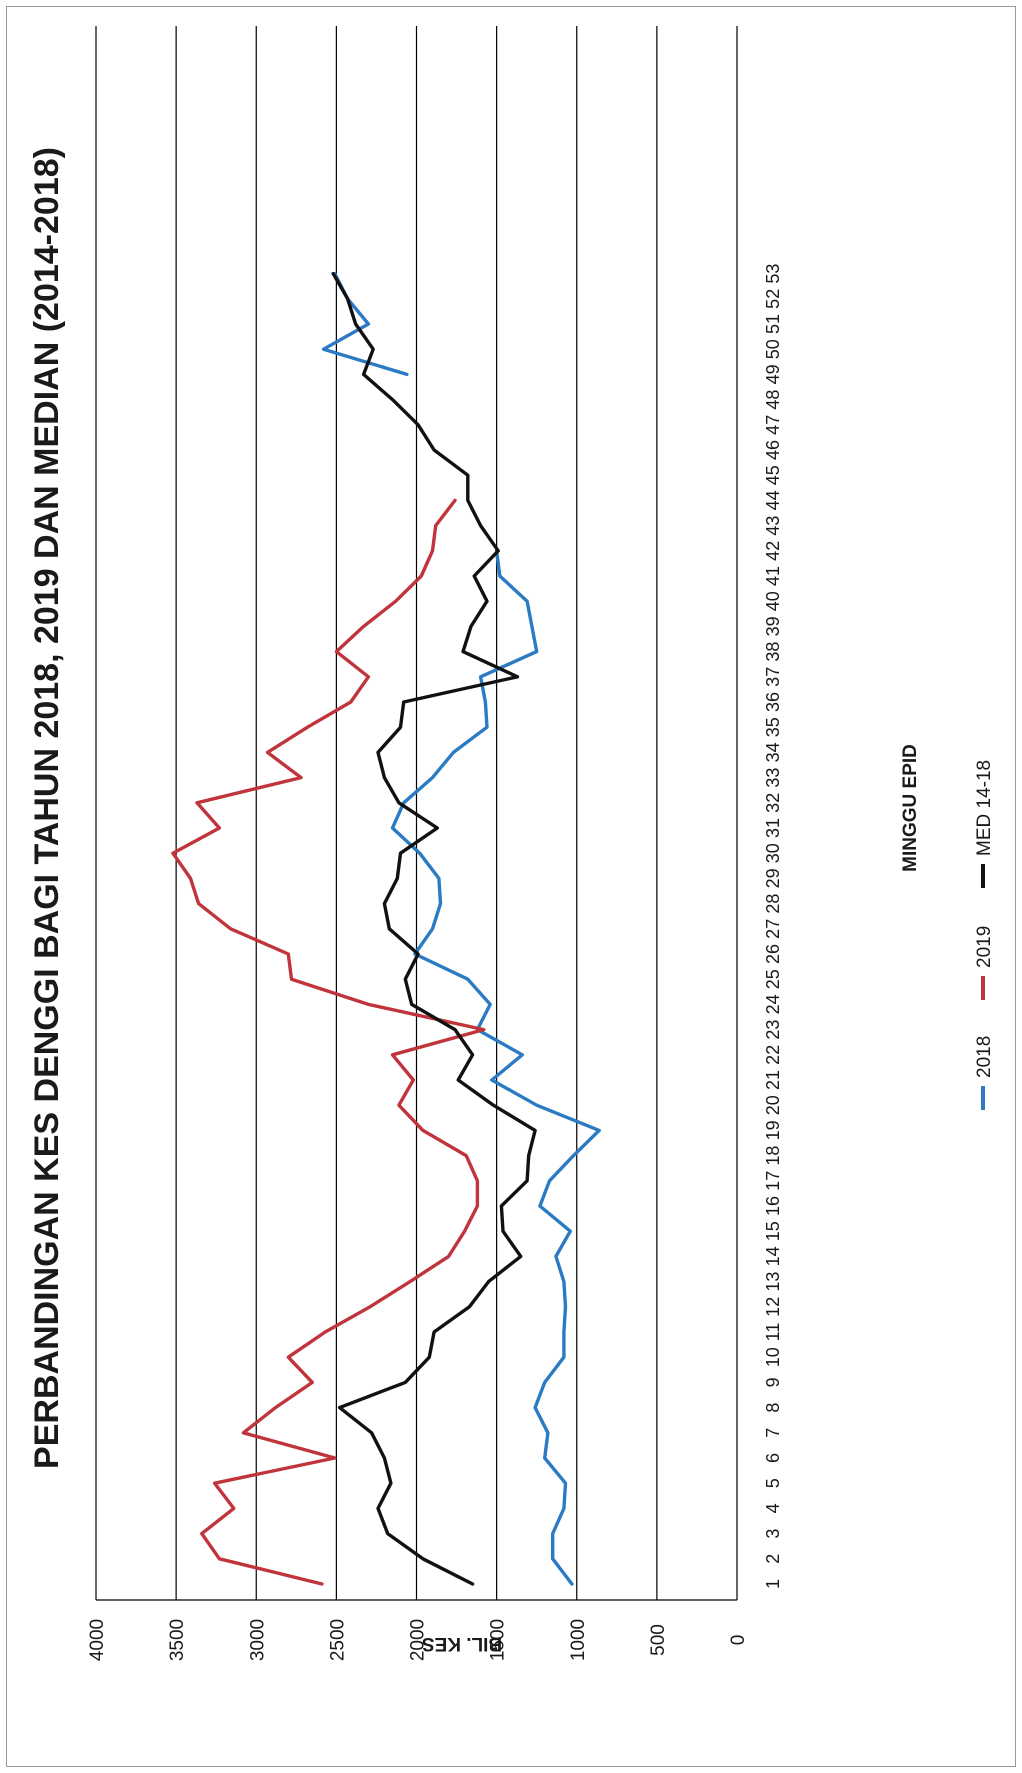  Describe the element at coordinates (773, 1559) in the screenshot. I see `x-tick-label: 2` at that location.